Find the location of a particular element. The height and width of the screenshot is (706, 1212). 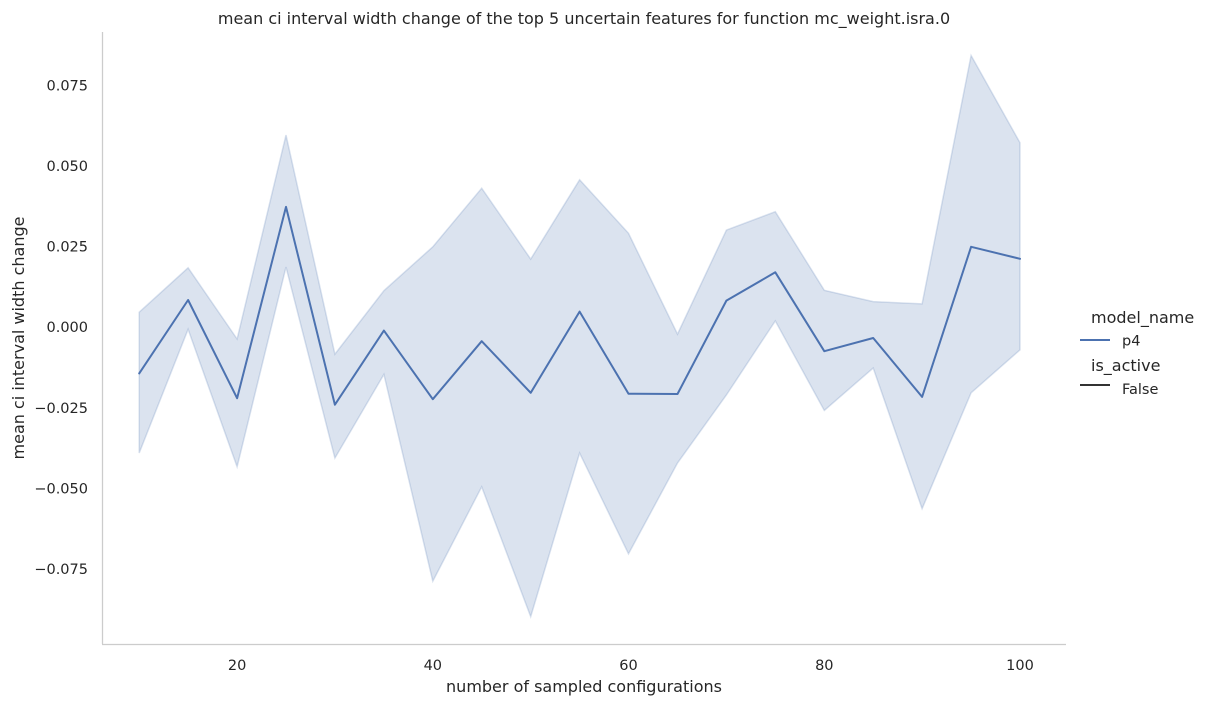

y-tick-label: −0.075 is located at coordinates (61, 570).